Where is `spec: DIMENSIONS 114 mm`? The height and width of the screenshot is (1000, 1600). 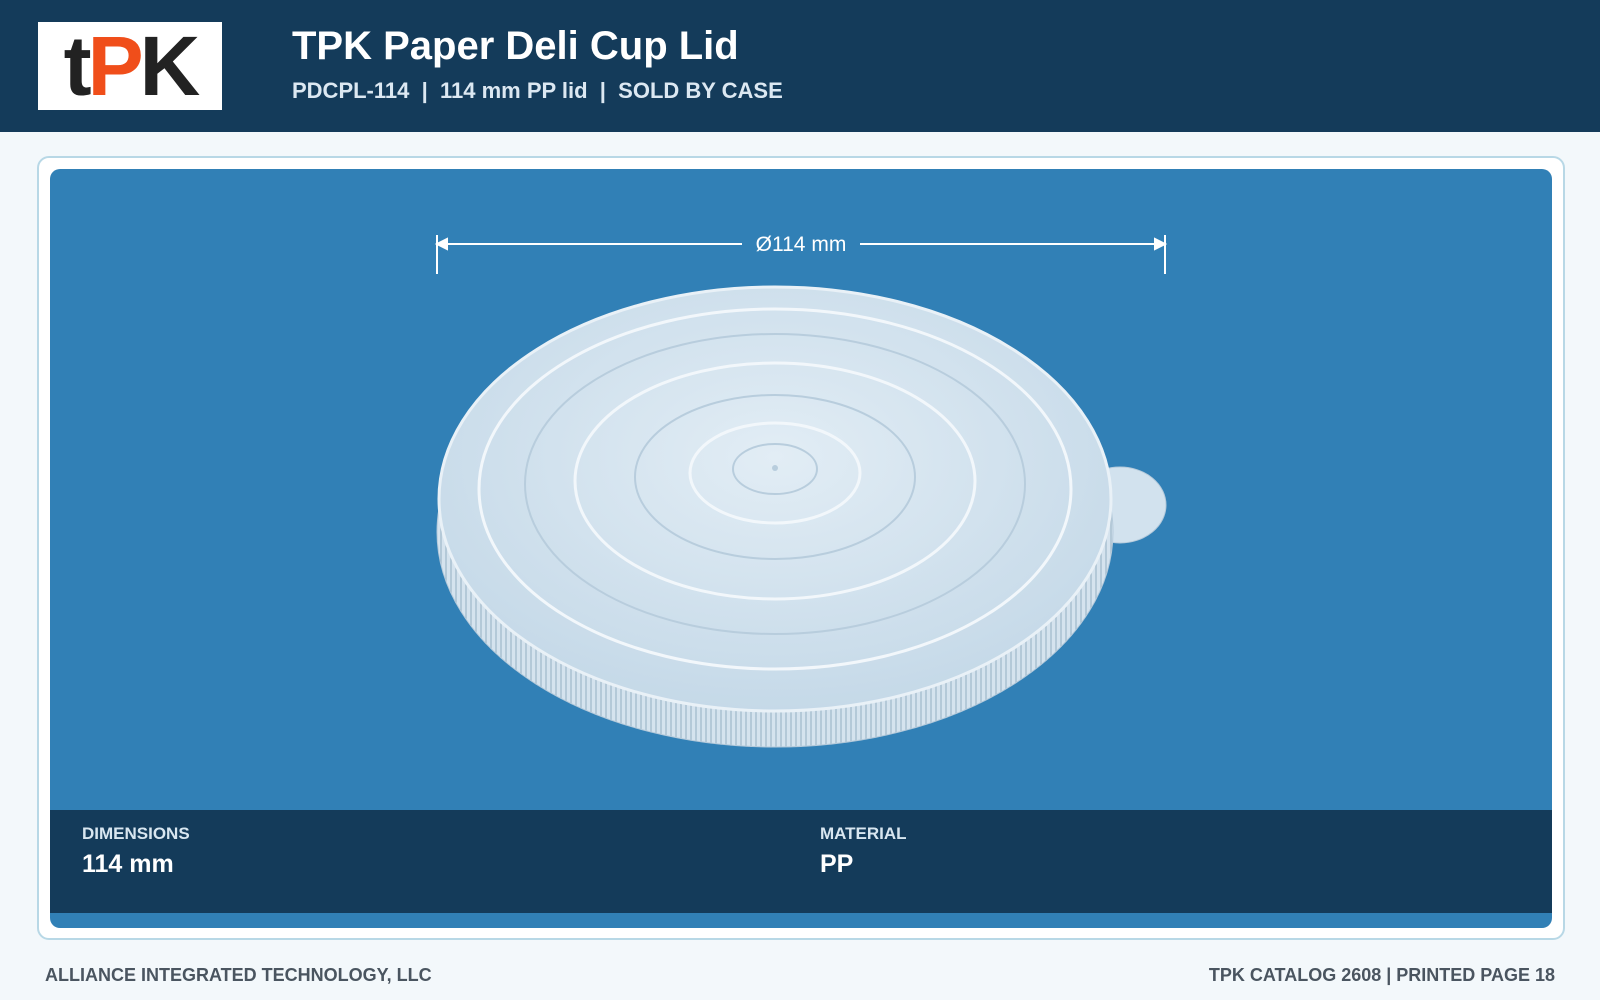 spec: DIMENSIONS 114 mm is located at coordinates (136, 851).